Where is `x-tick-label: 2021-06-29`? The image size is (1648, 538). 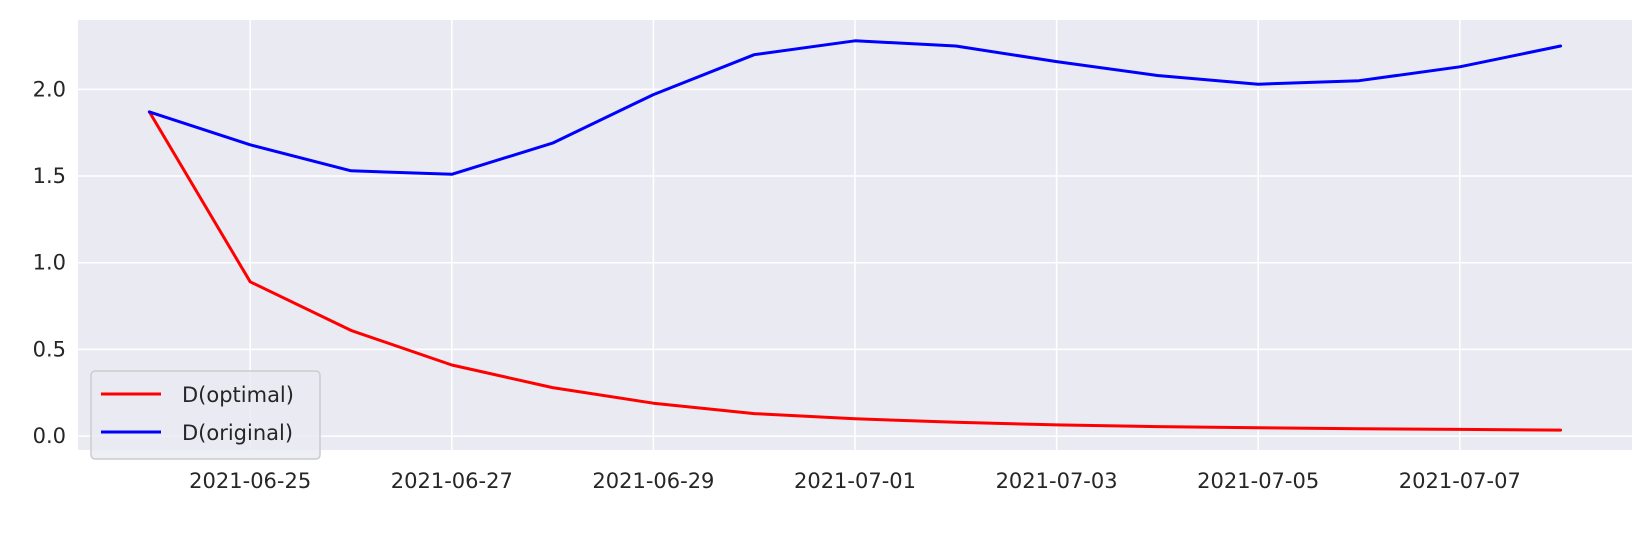
x-tick-label: 2021-06-29 is located at coordinates (653, 481).